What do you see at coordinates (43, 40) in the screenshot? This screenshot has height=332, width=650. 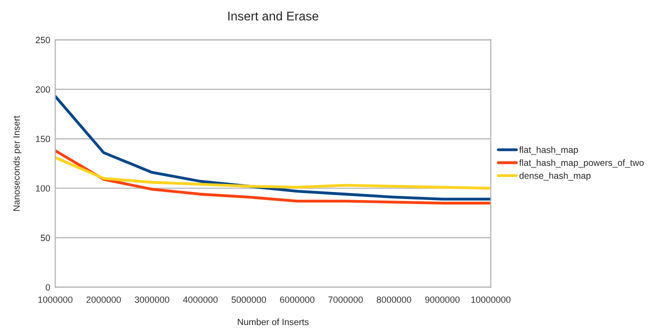 I see `y-tick-label: 250` at bounding box center [43, 40].